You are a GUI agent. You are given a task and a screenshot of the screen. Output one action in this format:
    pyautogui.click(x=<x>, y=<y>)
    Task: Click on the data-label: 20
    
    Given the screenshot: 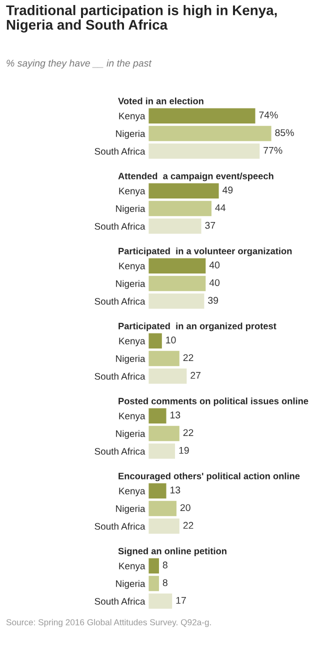 What is the action you would take?
    pyautogui.click(x=185, y=508)
    